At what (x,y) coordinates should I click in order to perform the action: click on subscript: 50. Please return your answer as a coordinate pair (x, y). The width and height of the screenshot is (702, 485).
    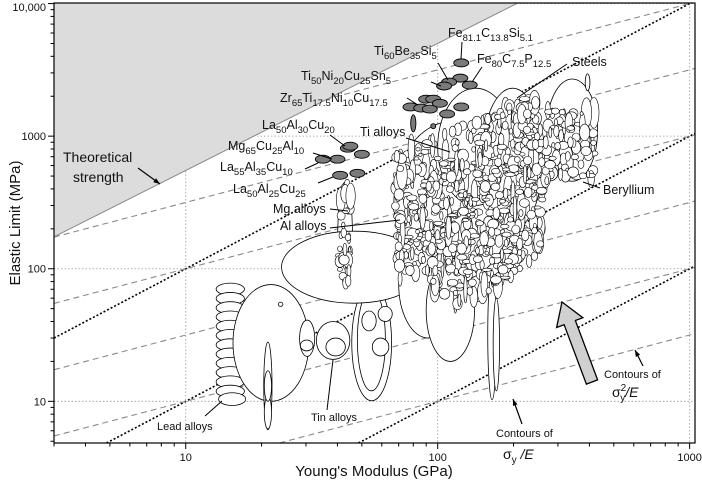
    Looking at the image, I should click on (281, 130).